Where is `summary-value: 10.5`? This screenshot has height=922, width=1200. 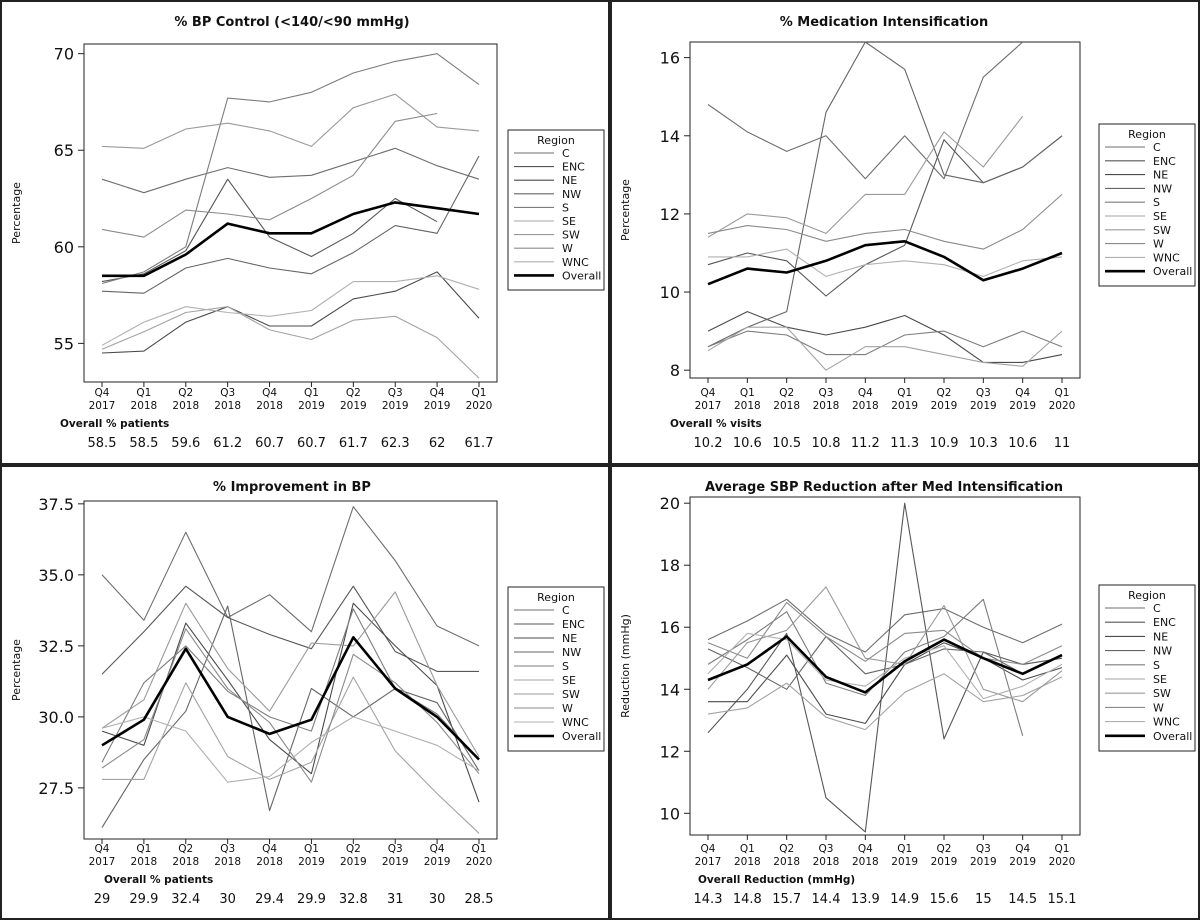
summary-value: 10.5 is located at coordinates (786, 443).